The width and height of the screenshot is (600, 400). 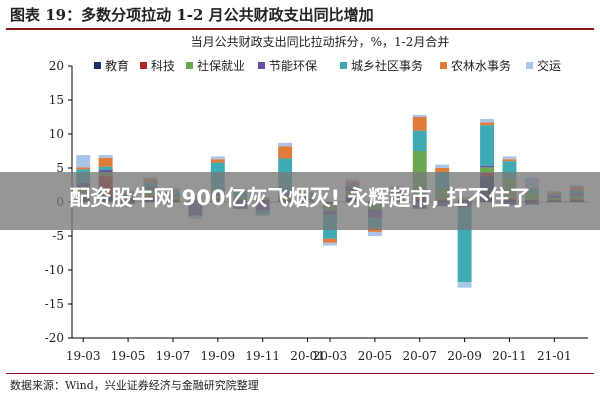 I want to click on x-tick-label: 19-11, so click(x=262, y=356).